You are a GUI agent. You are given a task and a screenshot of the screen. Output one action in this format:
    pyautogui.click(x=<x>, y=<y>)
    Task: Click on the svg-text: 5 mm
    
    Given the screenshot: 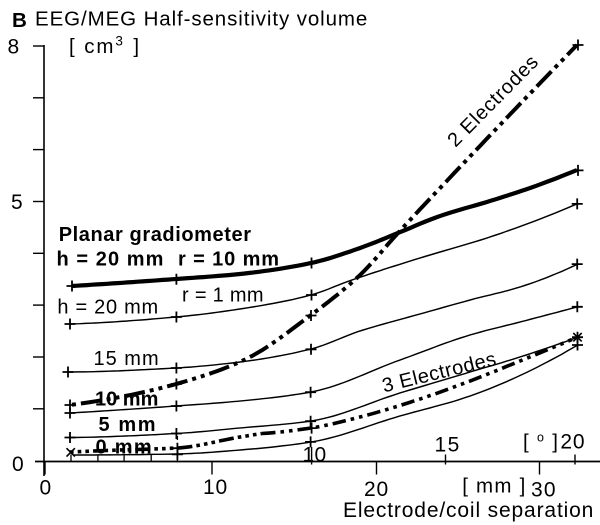 What is the action you would take?
    pyautogui.click(x=128, y=425)
    